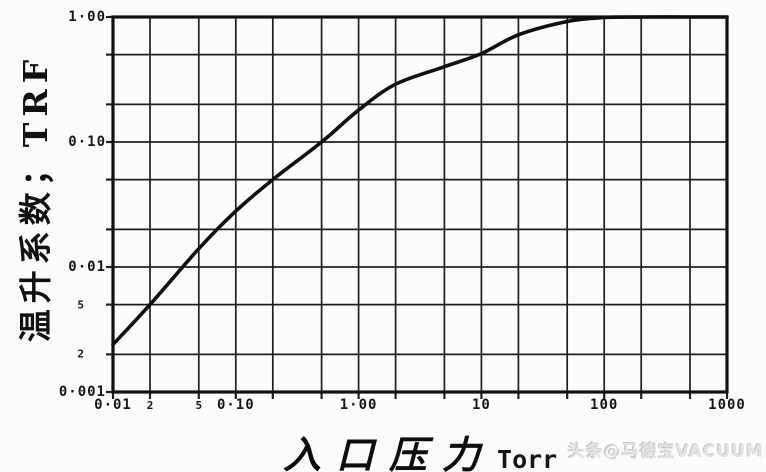 This screenshot has width=766, height=472. I want to click on x-axis-title-chinese: 入口压力, so click(389, 452).